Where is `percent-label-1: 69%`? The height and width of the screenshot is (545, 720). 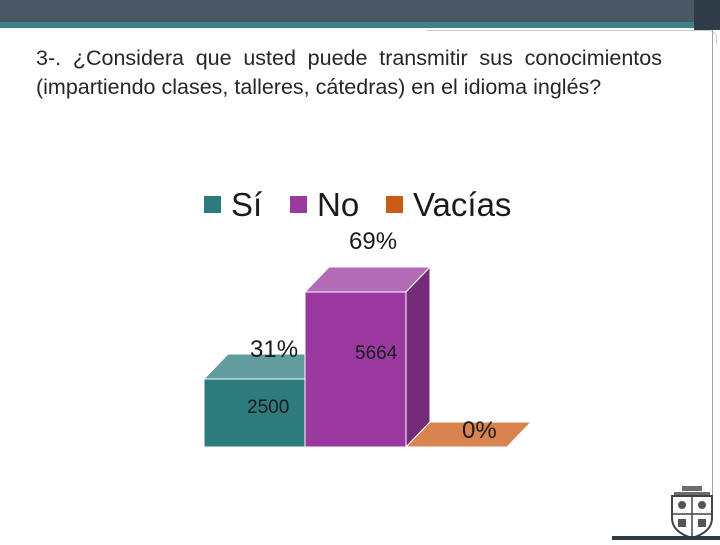
percent-label-1: 69% is located at coordinates (373, 241).